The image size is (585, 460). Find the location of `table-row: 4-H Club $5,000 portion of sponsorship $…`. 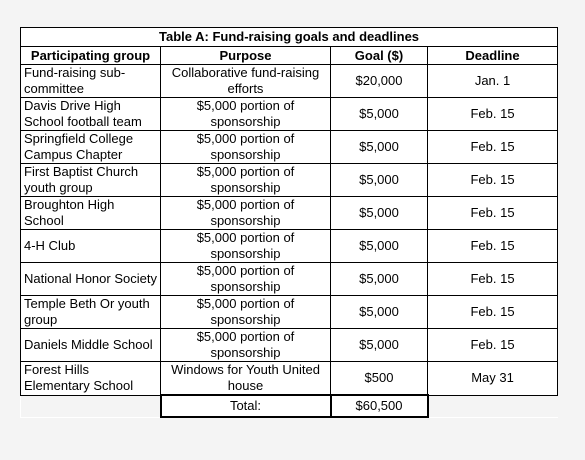

table-row: 4-H Club $5,000 portion of sponsorship $… is located at coordinates (289, 246).